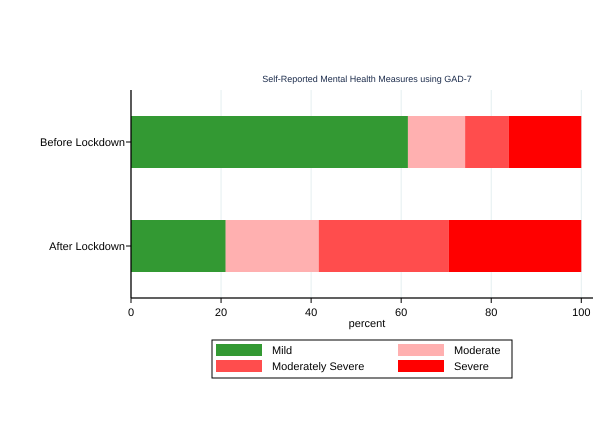  What do you see at coordinates (87, 247) in the screenshot?
I see `y-tick-label: After Lockdown` at bounding box center [87, 247].